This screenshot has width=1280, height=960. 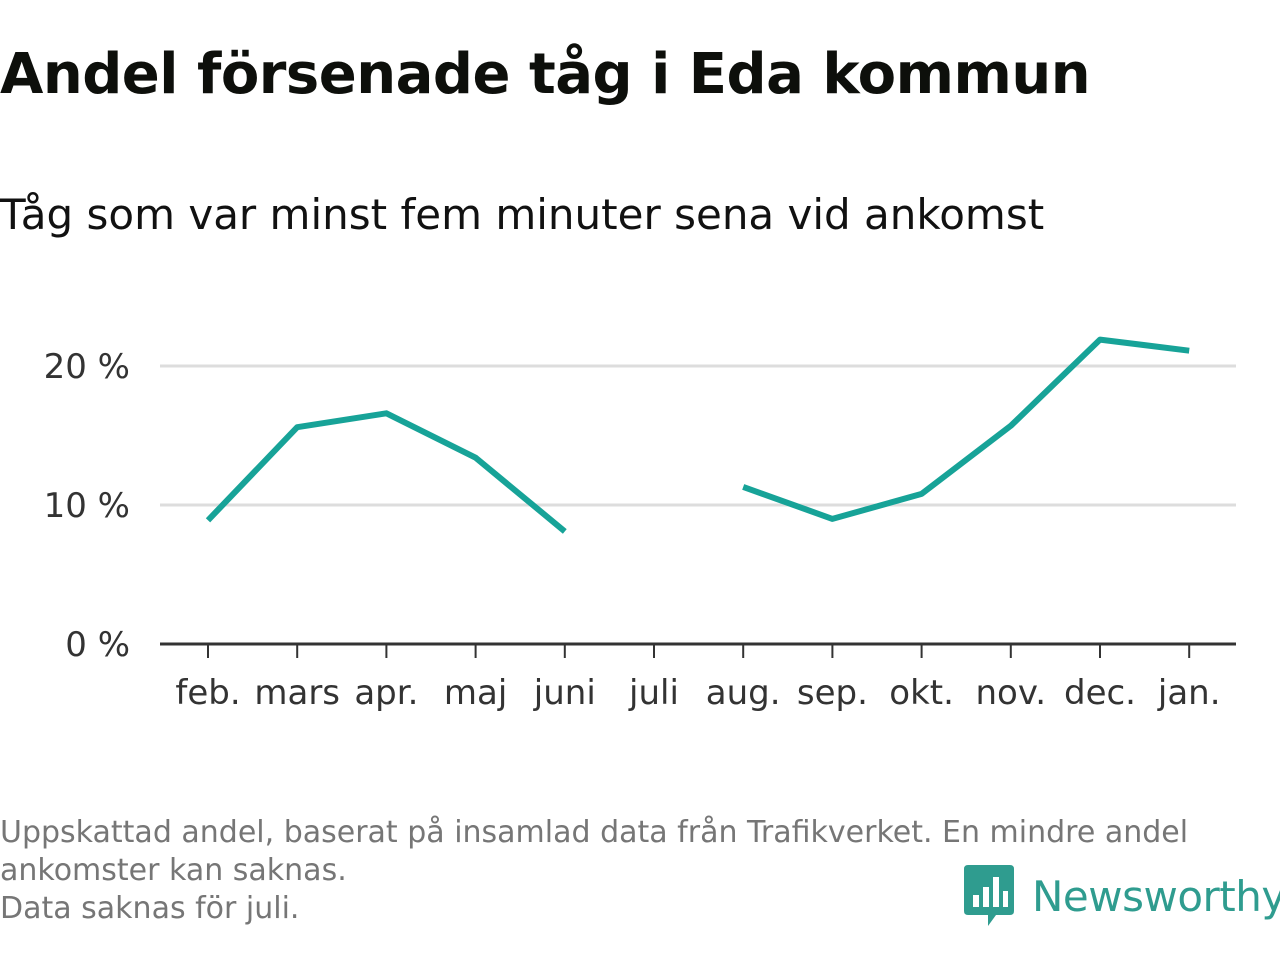 What do you see at coordinates (1189, 693) in the screenshot?
I see `x-tick-label: jan.` at bounding box center [1189, 693].